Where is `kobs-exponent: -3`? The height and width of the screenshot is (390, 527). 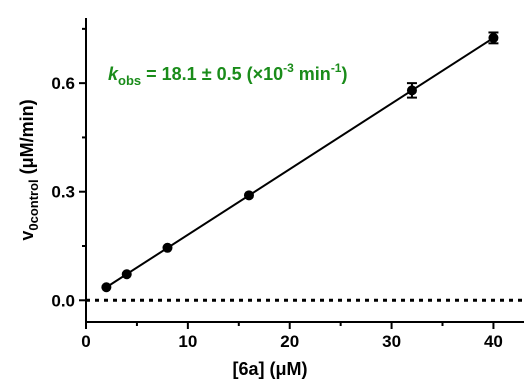 kobs-exponent: -3 is located at coordinates (288, 68).